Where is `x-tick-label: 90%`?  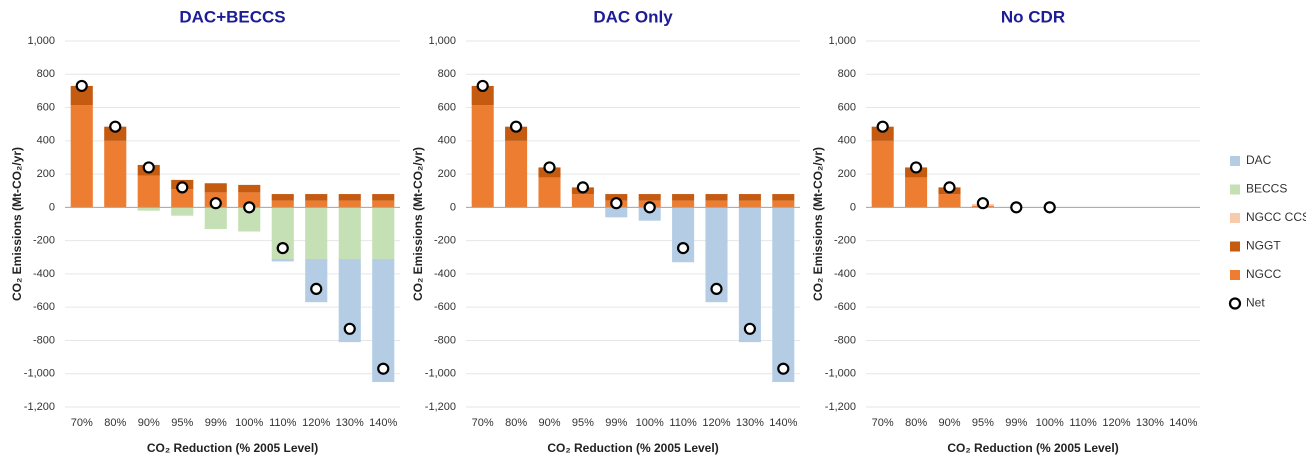
x-tick-label: 90% is located at coordinates (149, 423).